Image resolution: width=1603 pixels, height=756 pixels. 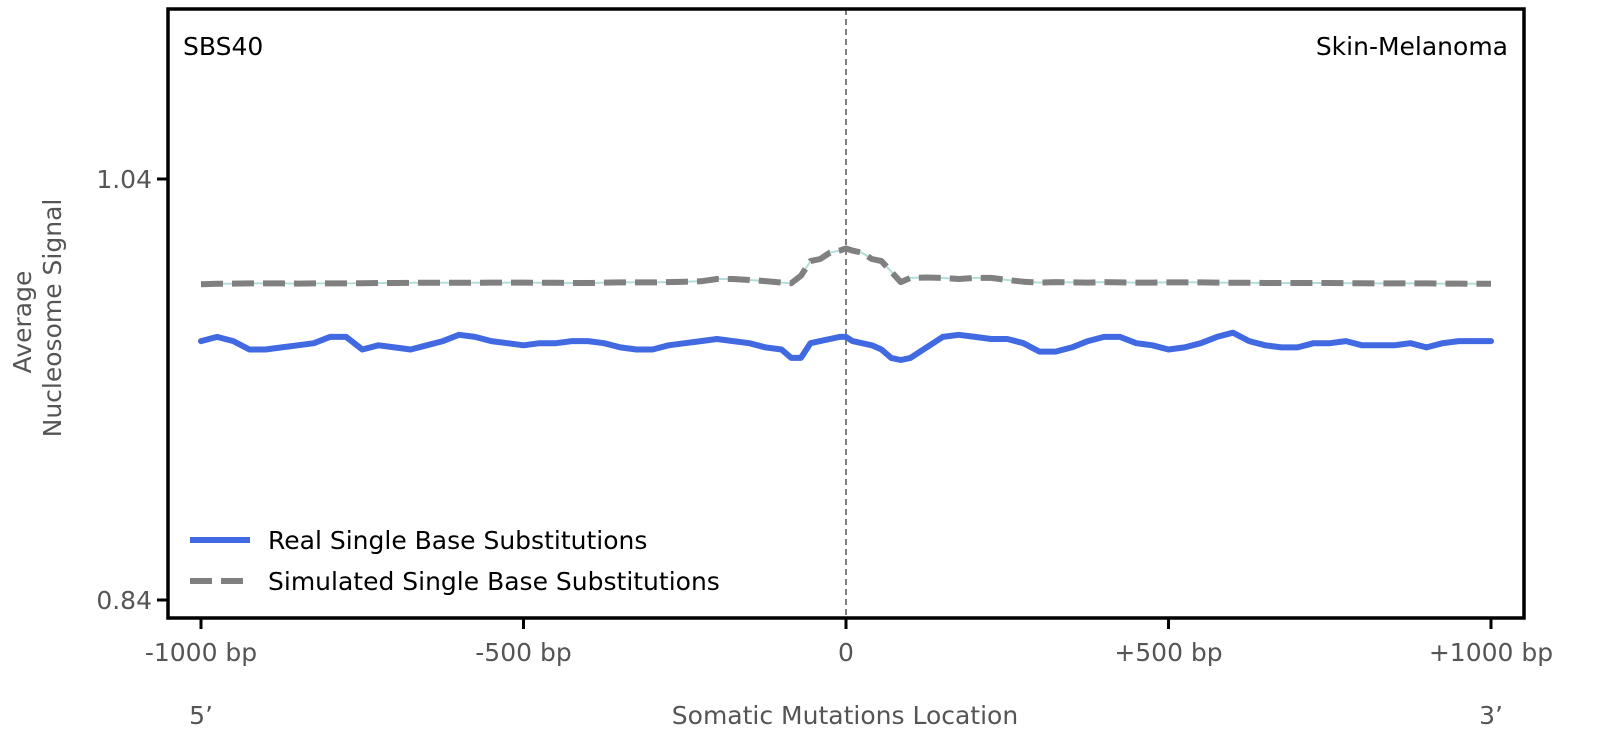 What do you see at coordinates (201, 652) in the screenshot?
I see `x-tick-label: -1000 bp` at bounding box center [201, 652].